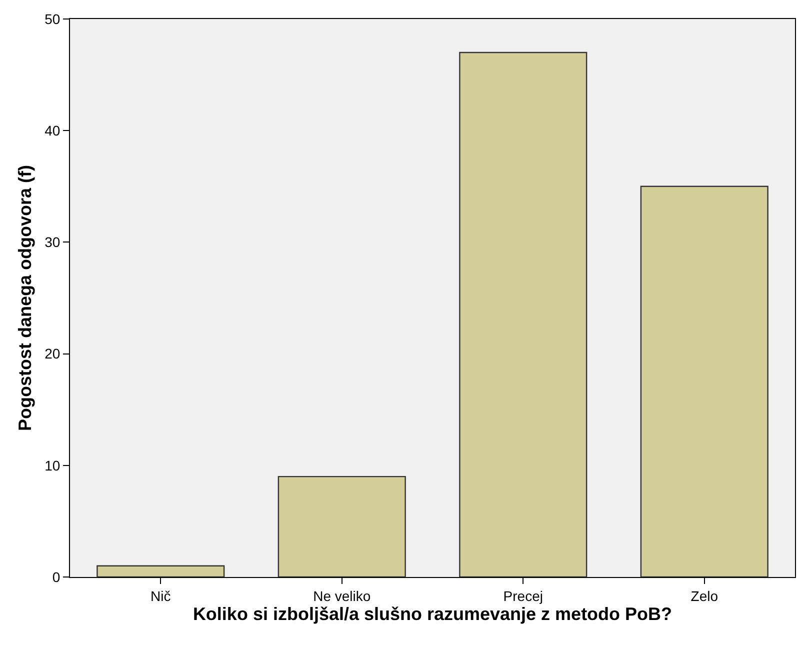 The image size is (798, 650). Describe the element at coordinates (523, 596) in the screenshot. I see `x-tick-label: Precej` at that location.